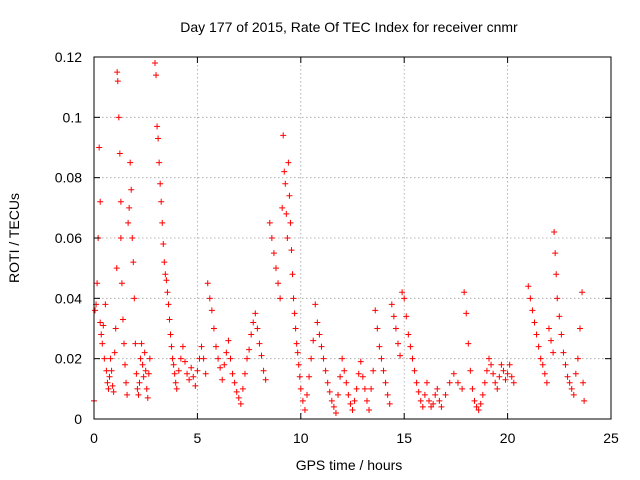 This screenshot has height=480, width=640. What do you see at coordinates (68, 238) in the screenshot?
I see `y-tick-label: 0.06` at bounding box center [68, 238].